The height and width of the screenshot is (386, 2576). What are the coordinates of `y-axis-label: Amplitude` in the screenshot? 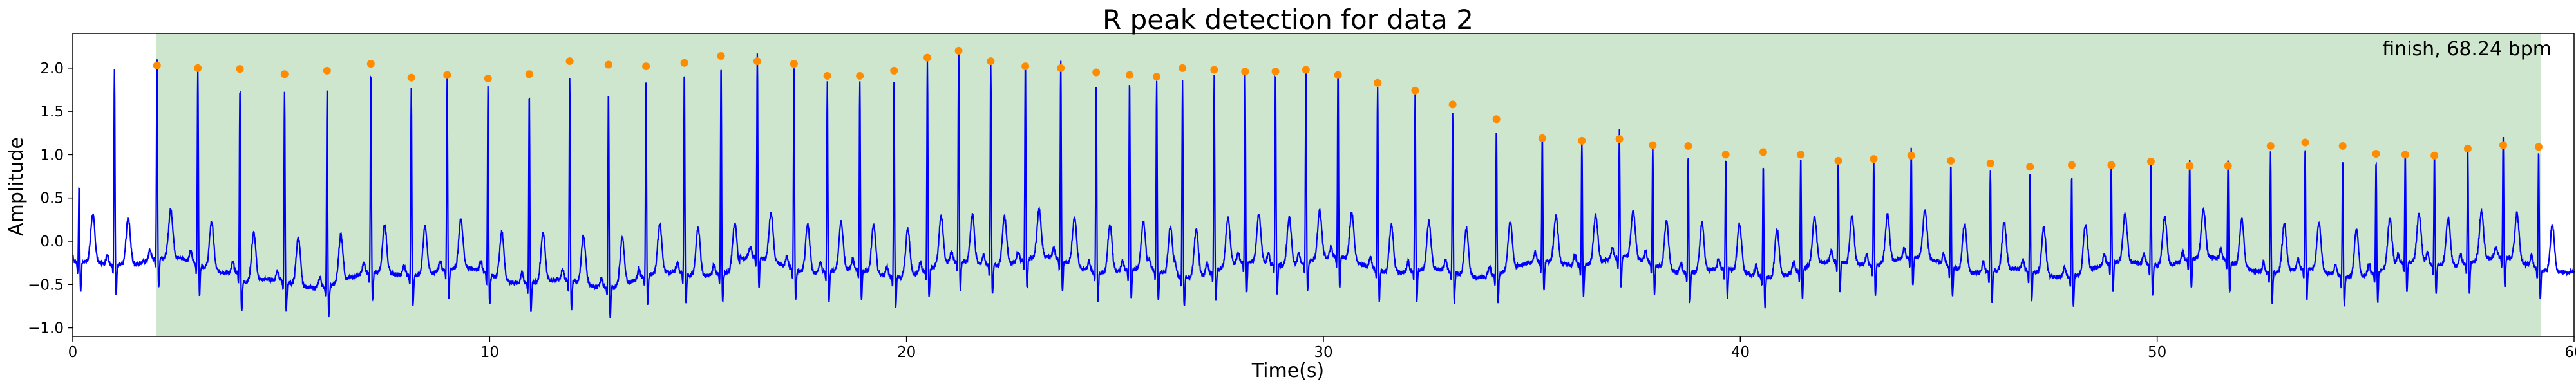 It's located at (16, 186).